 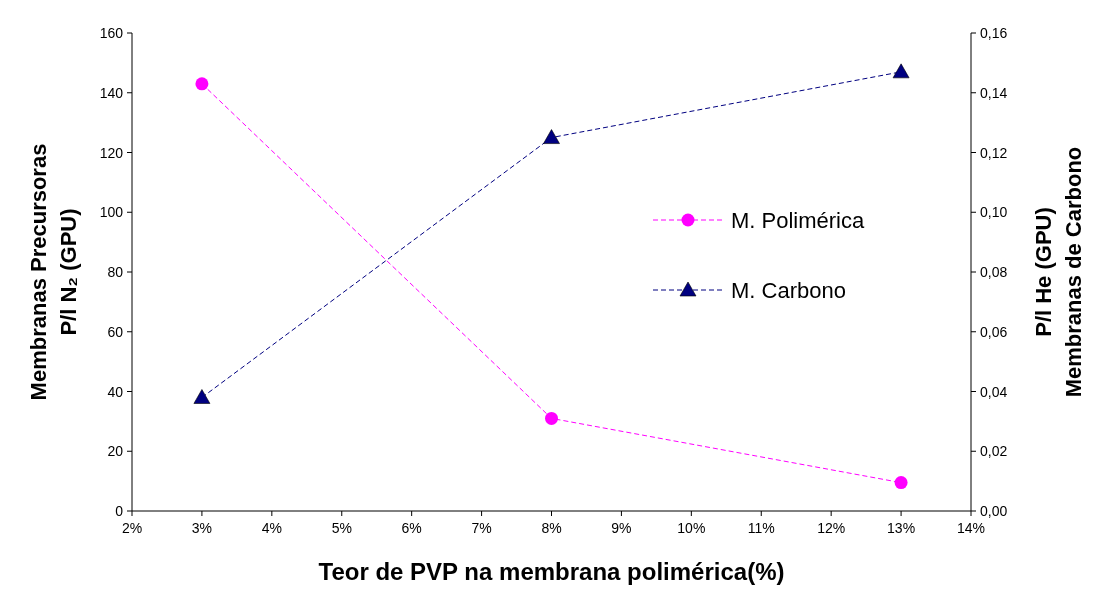 I want to click on y2-tick-label: 0,12, so click(x=994, y=152).